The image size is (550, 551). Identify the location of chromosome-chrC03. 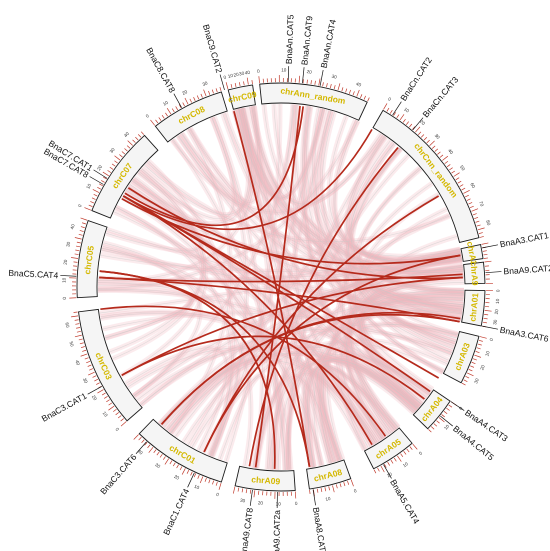
(110, 365).